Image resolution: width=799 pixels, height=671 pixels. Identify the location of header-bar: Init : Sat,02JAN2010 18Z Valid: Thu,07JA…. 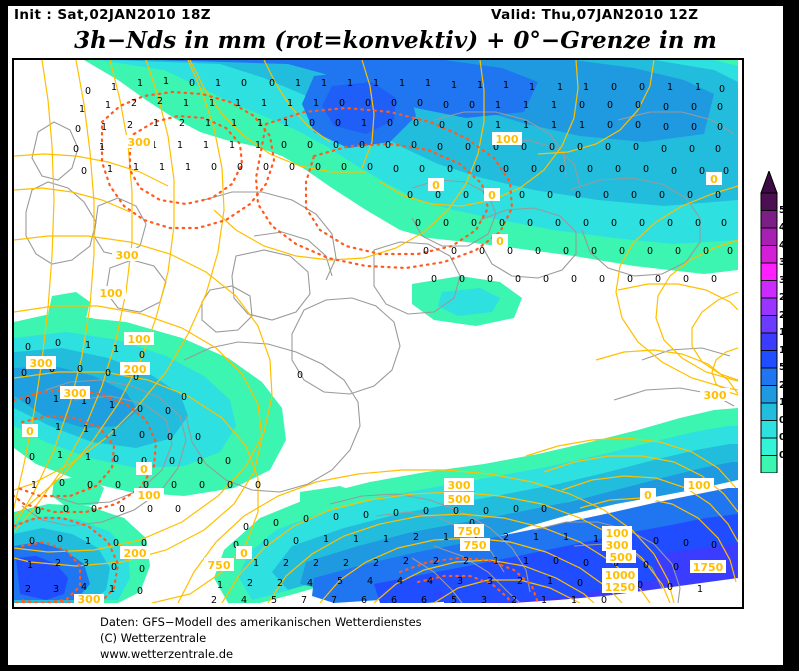
(395, 15).